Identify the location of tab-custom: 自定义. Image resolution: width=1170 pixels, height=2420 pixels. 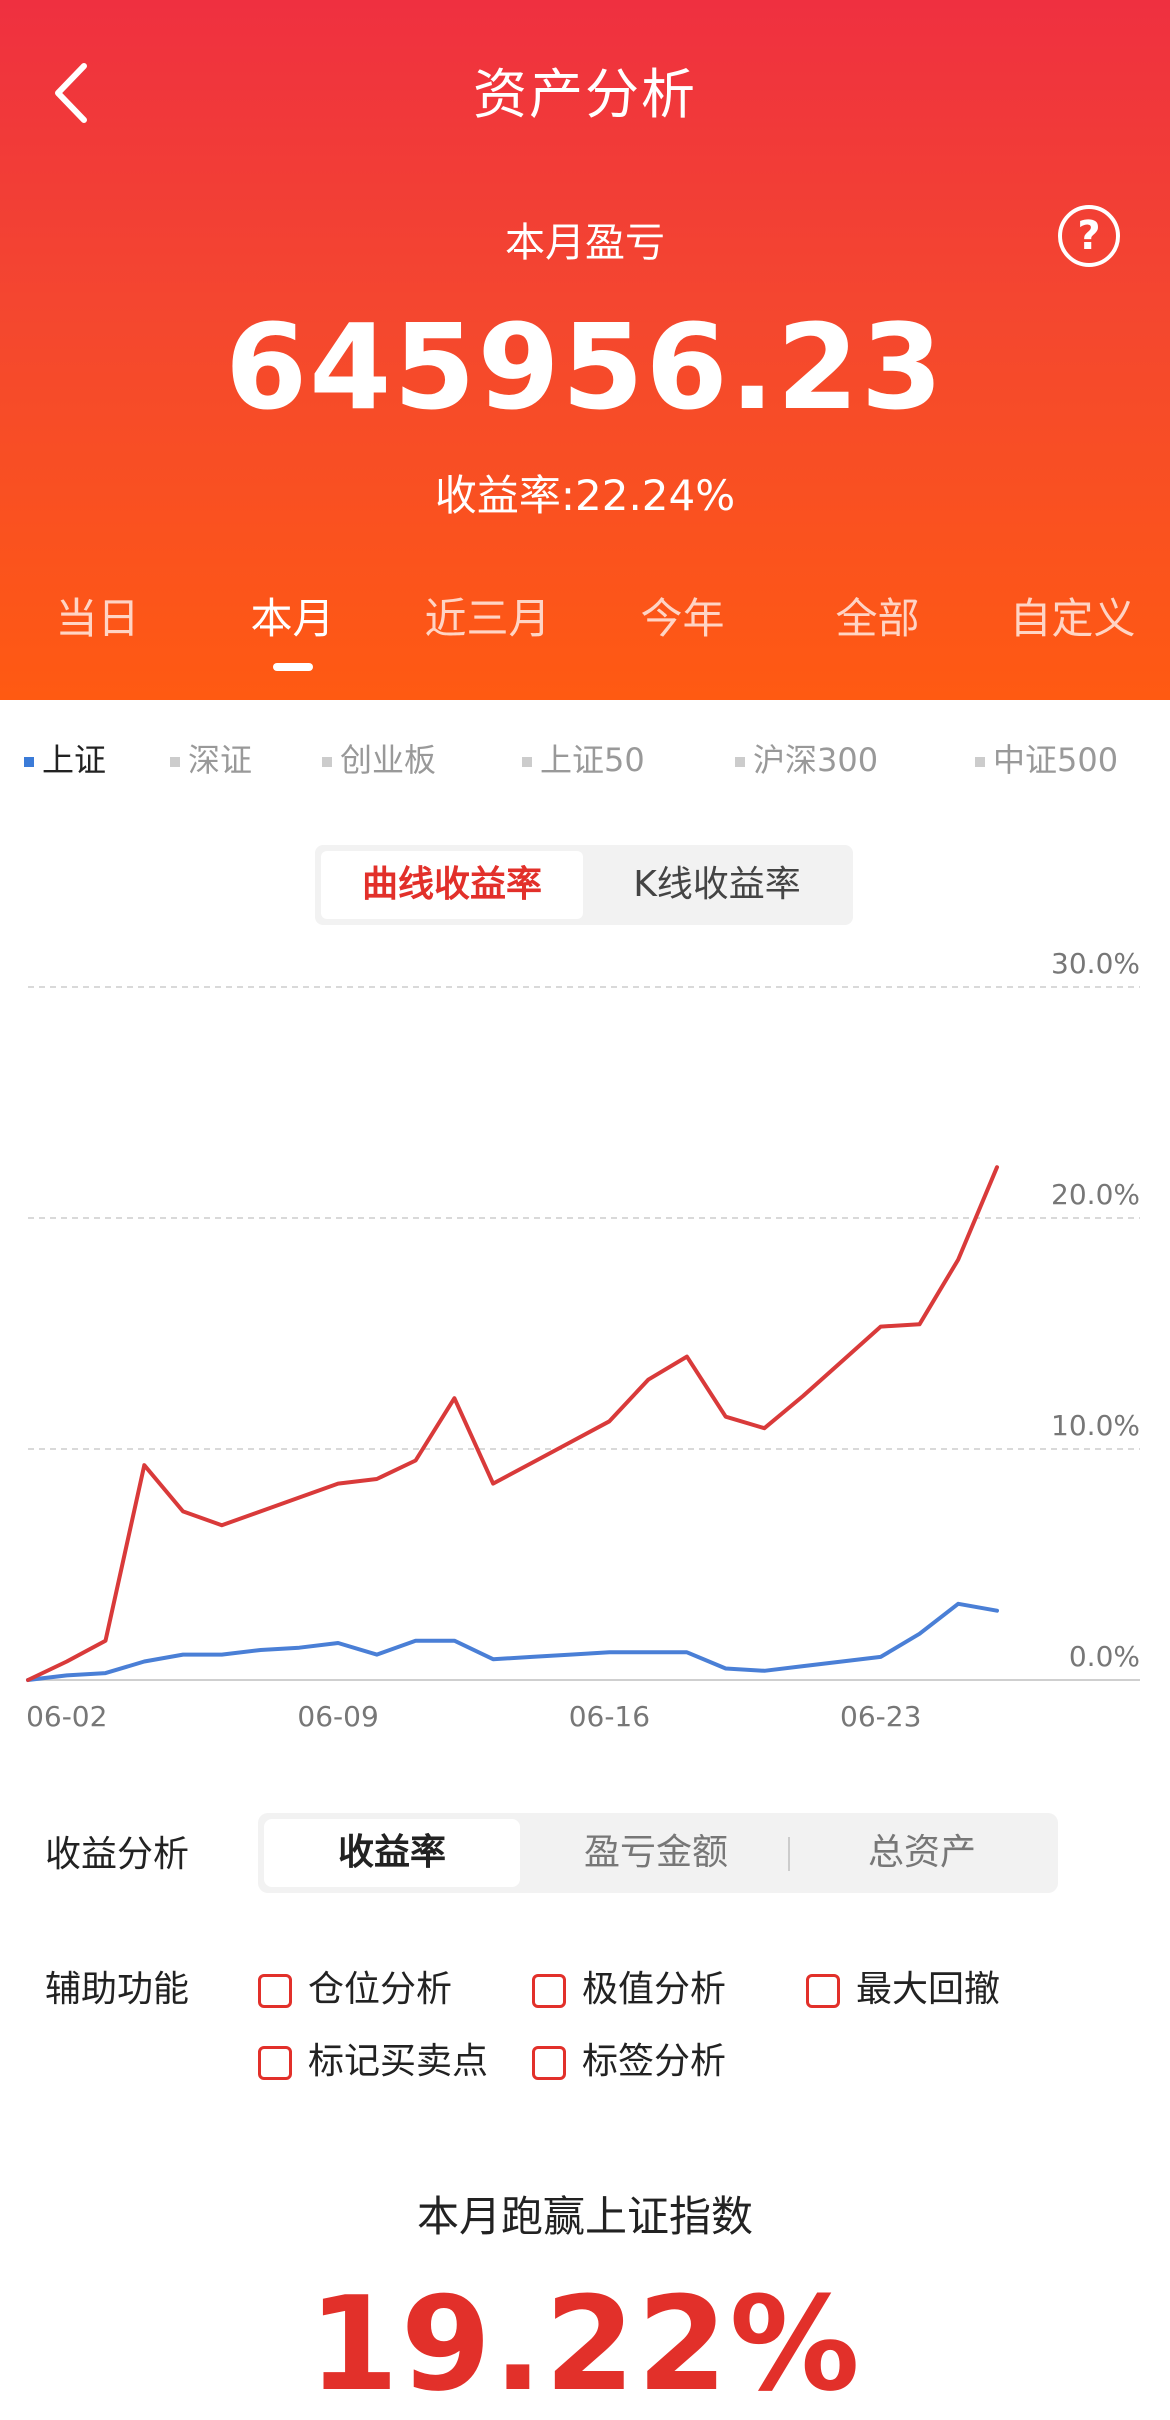
(1072, 618).